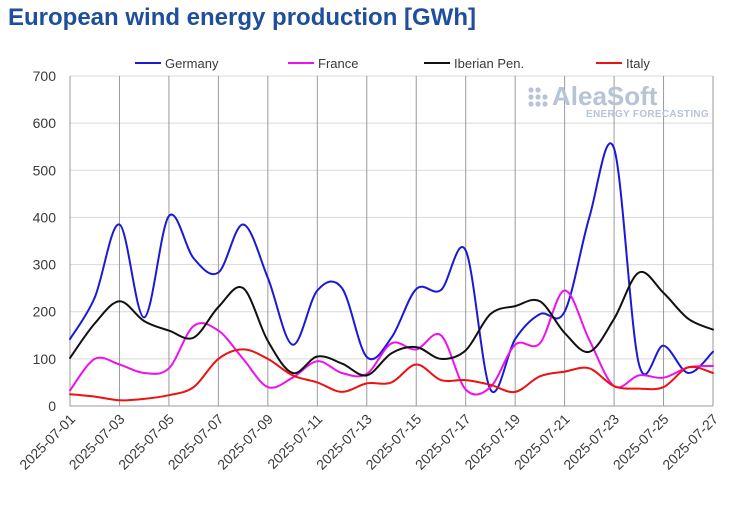  Describe the element at coordinates (647, 114) in the screenshot. I see `logo-tagline: ENERGY FORECASTING` at that location.